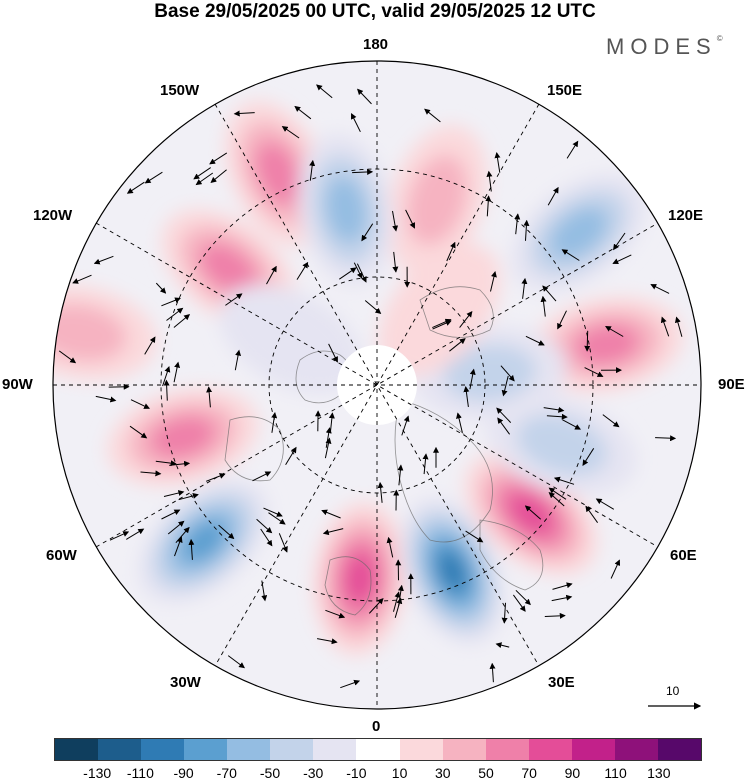 The height and width of the screenshot is (783, 750). What do you see at coordinates (615, 773) in the screenshot?
I see `colorbar-tick-label: 110` at bounding box center [615, 773].